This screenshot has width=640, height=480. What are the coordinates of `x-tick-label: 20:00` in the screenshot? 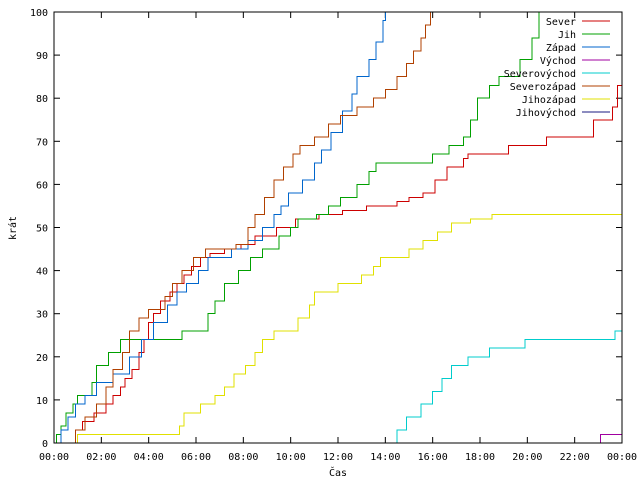 It's located at (527, 457).